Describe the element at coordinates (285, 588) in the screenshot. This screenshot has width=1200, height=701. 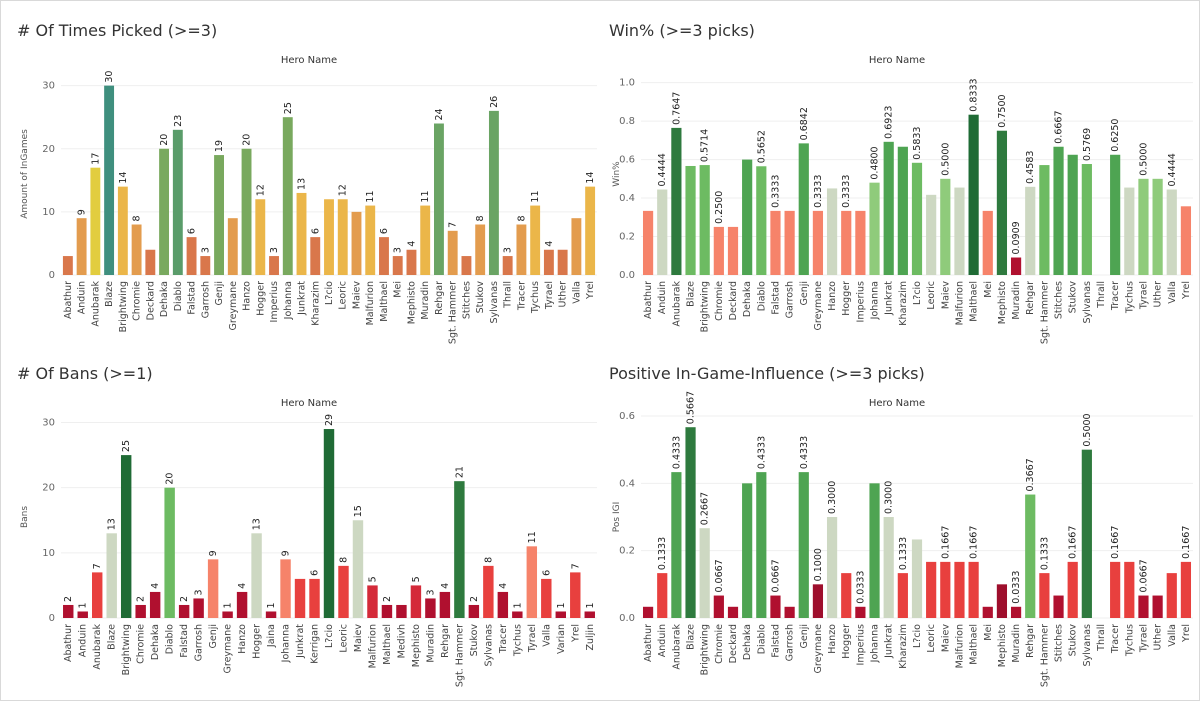
I see `bar-johanna` at that location.